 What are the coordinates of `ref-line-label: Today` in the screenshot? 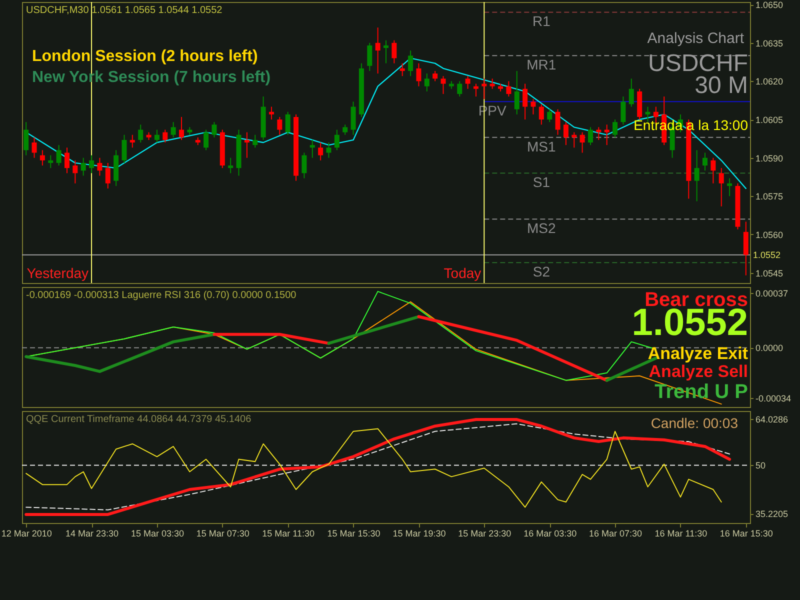 It's located at (463, 273).